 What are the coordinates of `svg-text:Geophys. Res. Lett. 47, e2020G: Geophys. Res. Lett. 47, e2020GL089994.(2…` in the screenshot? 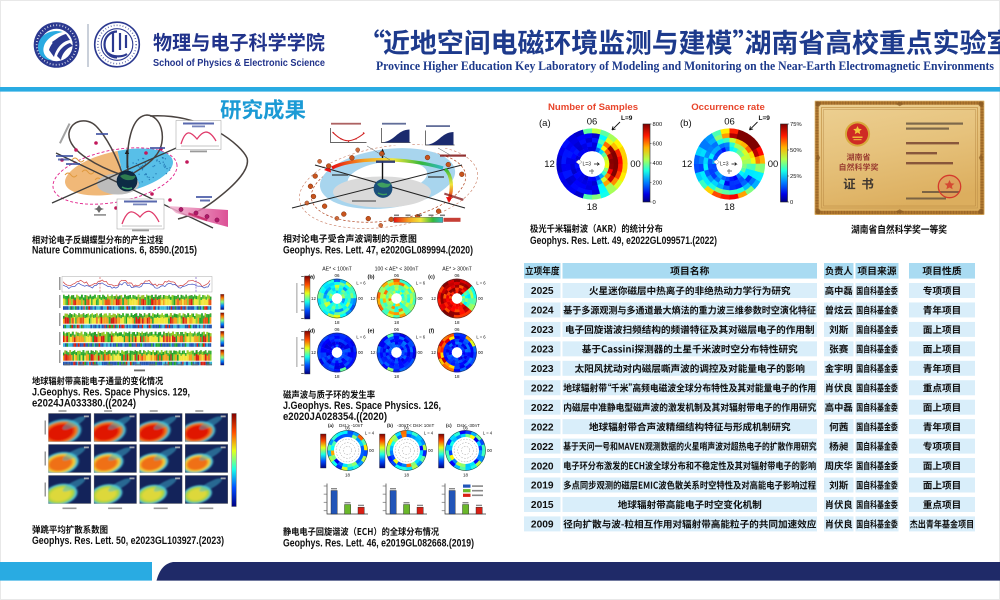 It's located at (378, 251).